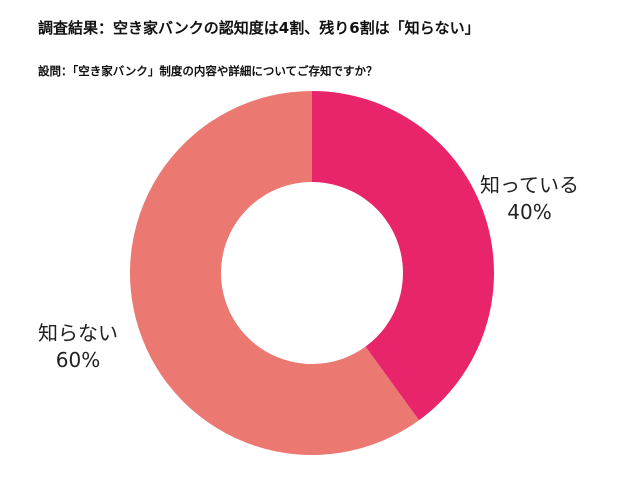 This screenshot has height=485, width=630. I want to click on slice-label-aware: 知っている 40%, so click(529, 199).